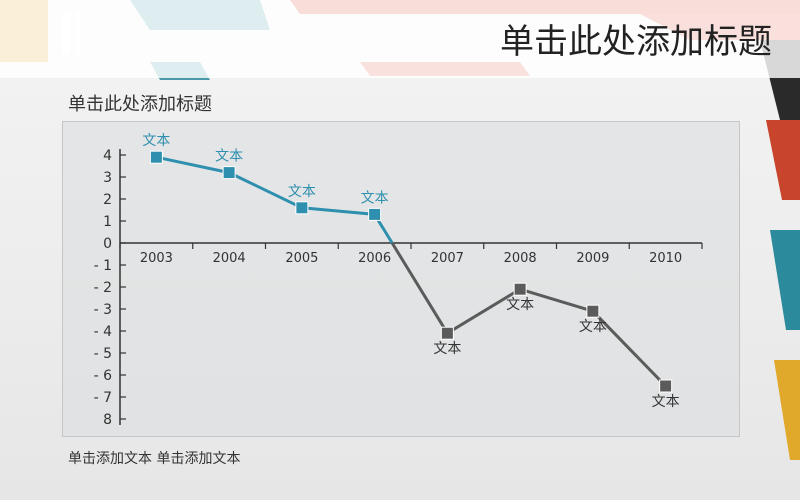  I want to click on chart-heading: 单击此处添加标题, so click(140, 104).